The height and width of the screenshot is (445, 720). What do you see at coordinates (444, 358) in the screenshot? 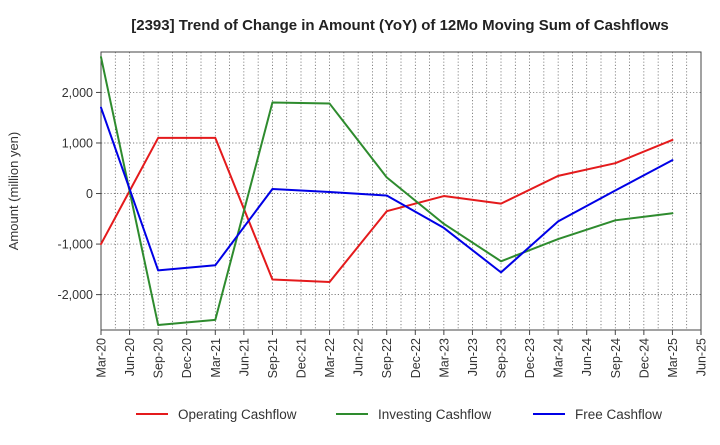
I see `x-tick-label: Mar-23` at bounding box center [444, 358].